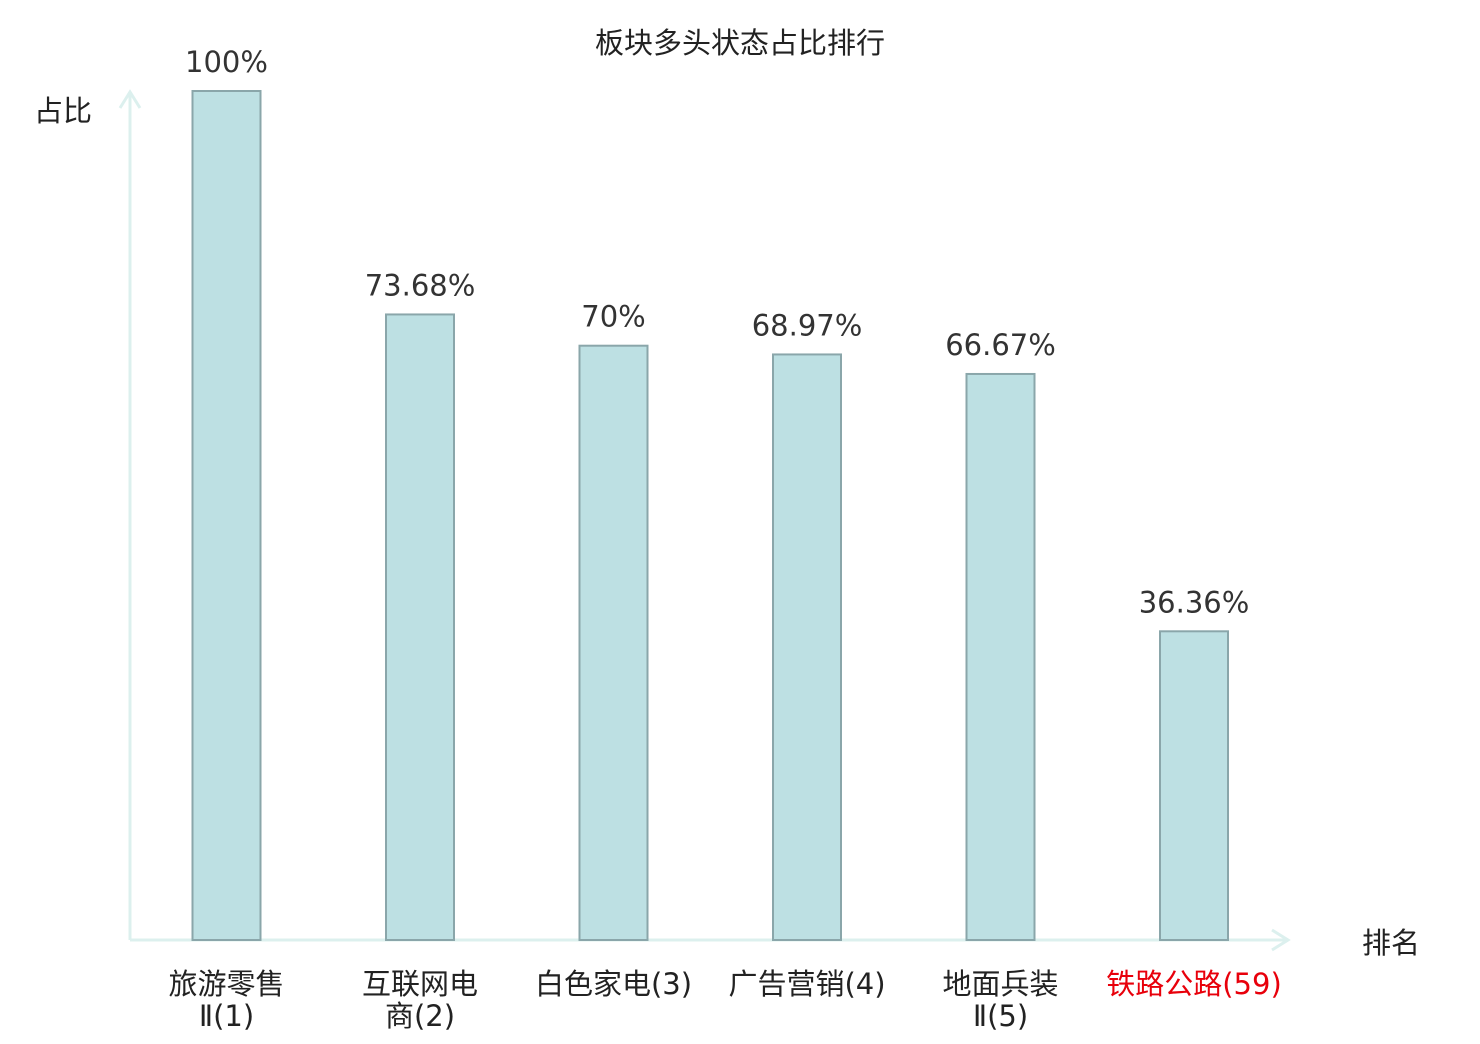 The height and width of the screenshot is (1044, 1480). What do you see at coordinates (226, 62) in the screenshot?
I see `value-label-1: 100%` at bounding box center [226, 62].